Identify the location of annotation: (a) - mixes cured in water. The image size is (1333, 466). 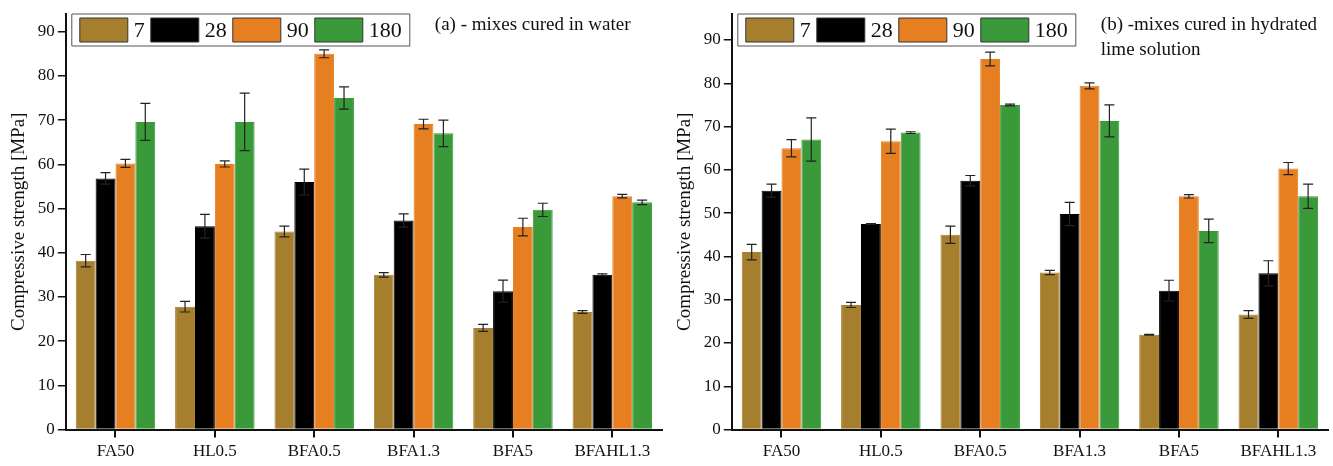
(533, 24).